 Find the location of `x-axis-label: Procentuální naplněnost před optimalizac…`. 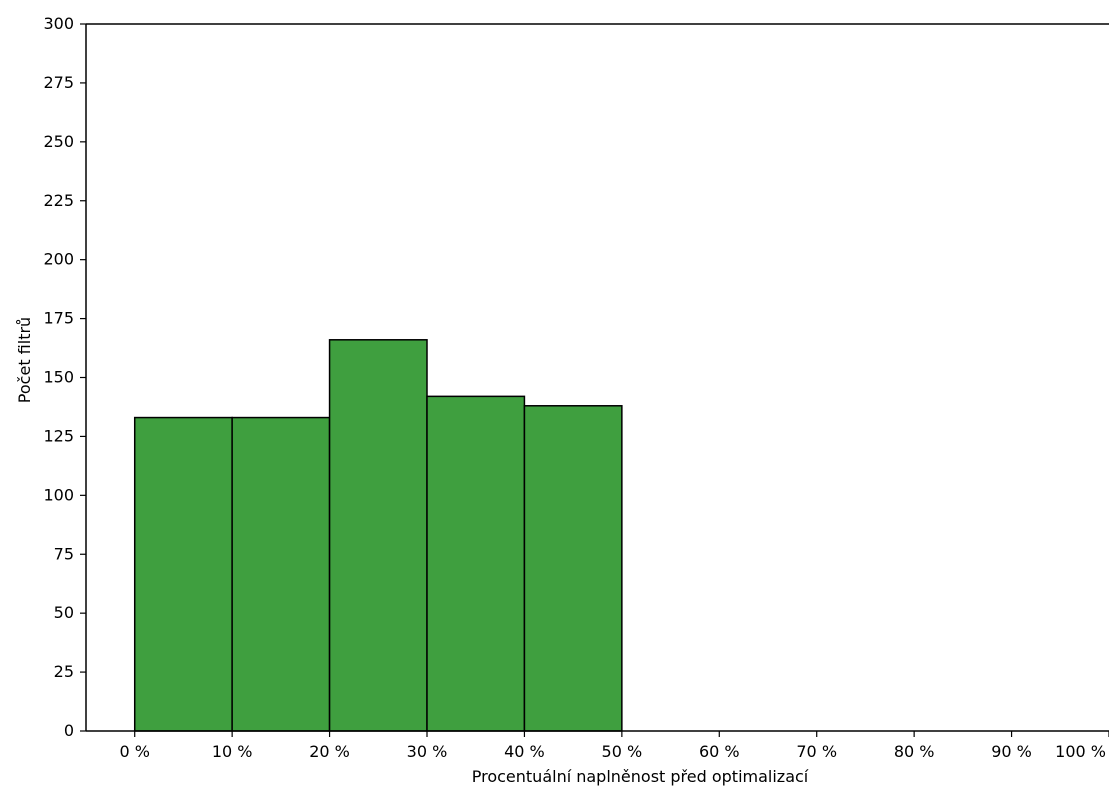

x-axis-label: Procentuální naplněnost před optimalizac… is located at coordinates (640, 776).